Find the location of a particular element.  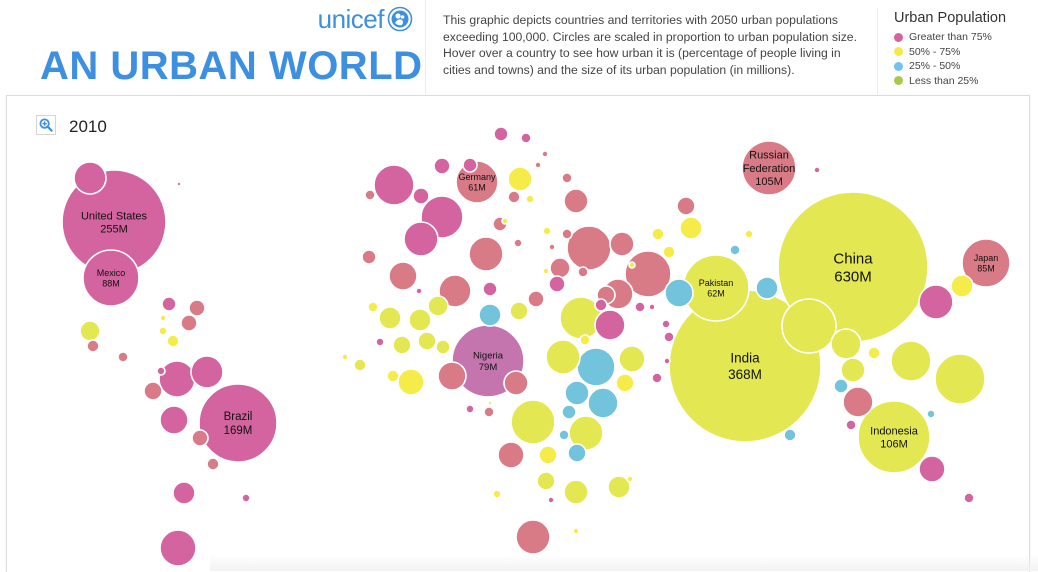

zoom-in-button is located at coordinates (46, 125).